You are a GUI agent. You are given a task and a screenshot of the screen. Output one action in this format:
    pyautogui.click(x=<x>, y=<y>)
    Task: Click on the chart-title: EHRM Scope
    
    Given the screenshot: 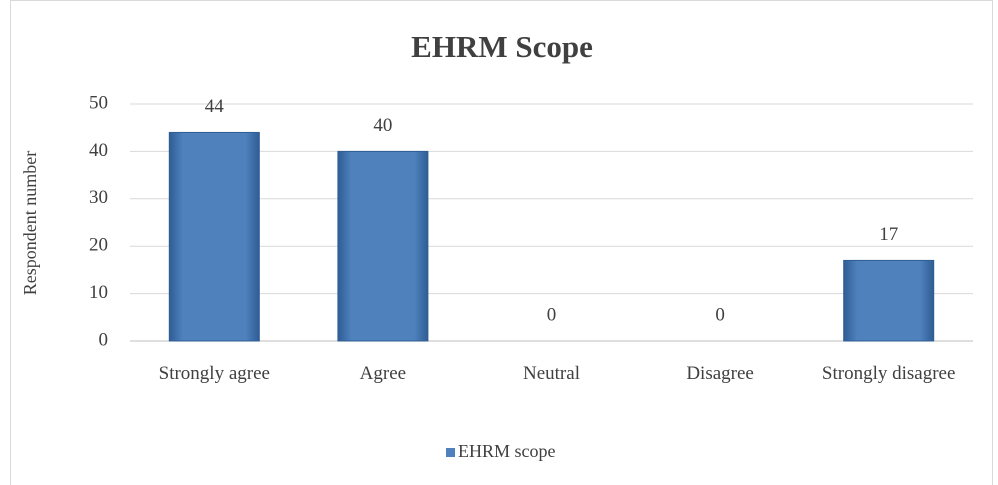 What is the action you would take?
    pyautogui.click(x=502, y=46)
    